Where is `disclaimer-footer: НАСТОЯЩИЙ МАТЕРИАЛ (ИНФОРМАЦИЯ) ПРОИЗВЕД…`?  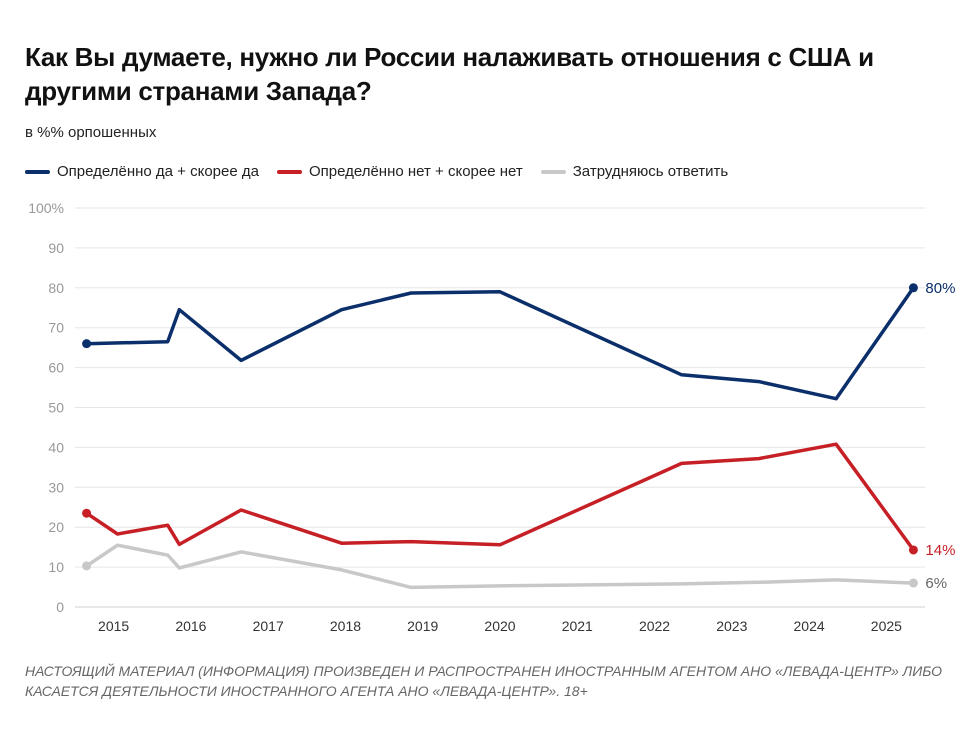
disclaimer-footer: НАСТОЯЩИЙ МАТЕРИАЛ (ИНФОРМАЦИЯ) ПРОИЗВЕД… is located at coordinates (483, 681).